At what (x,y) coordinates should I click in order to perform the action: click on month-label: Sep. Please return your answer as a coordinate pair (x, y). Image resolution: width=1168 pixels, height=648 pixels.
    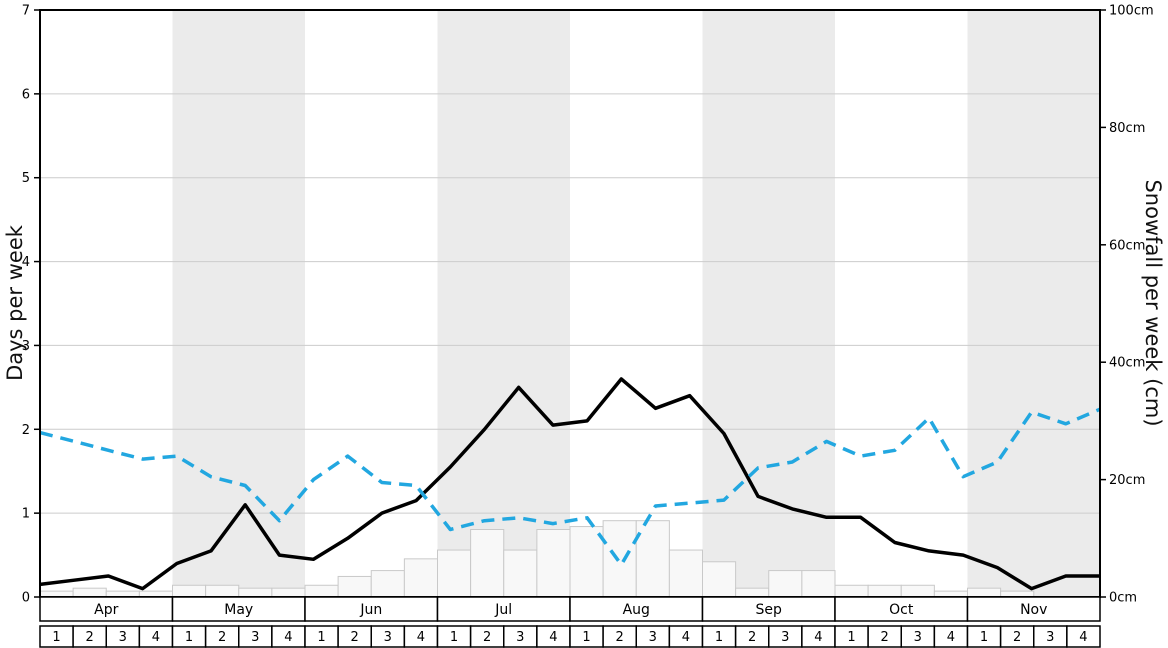
    Looking at the image, I should click on (769, 610).